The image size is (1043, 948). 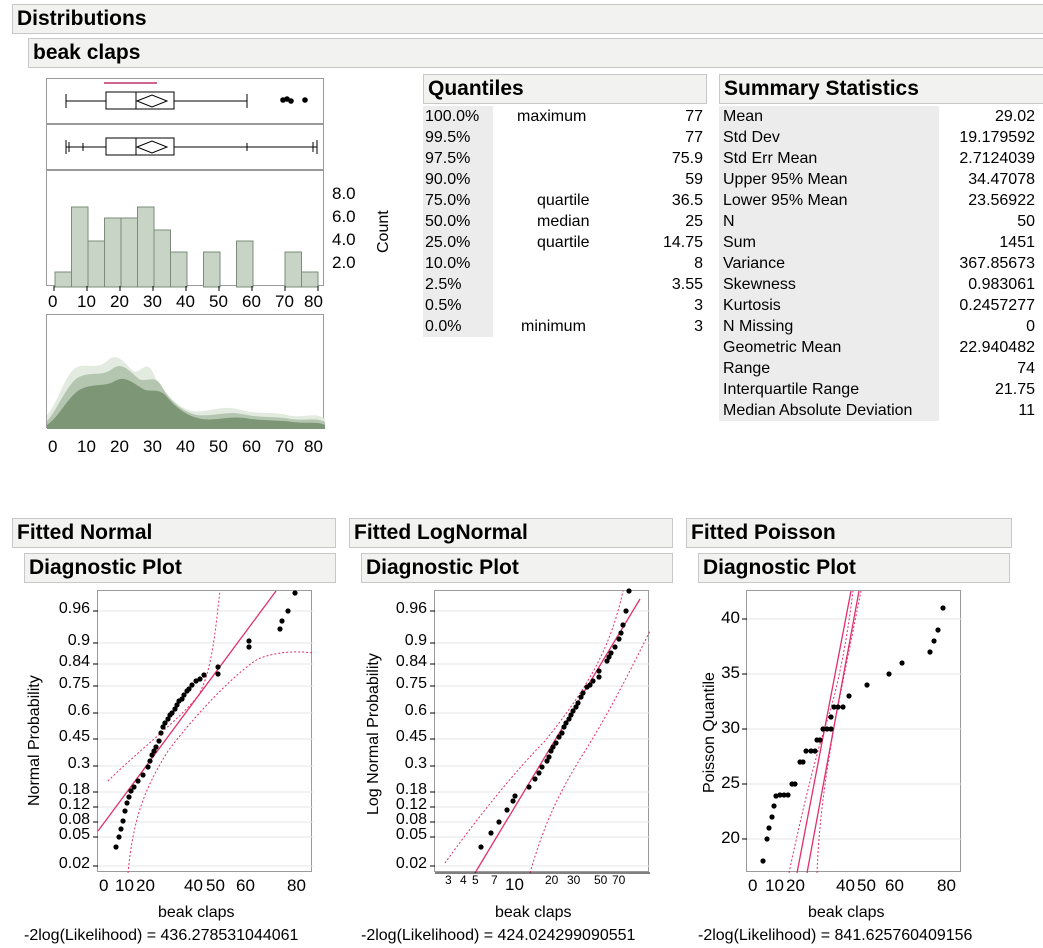 What do you see at coordinates (245, 885) in the screenshot?
I see `normal-x-tick: 60` at bounding box center [245, 885].